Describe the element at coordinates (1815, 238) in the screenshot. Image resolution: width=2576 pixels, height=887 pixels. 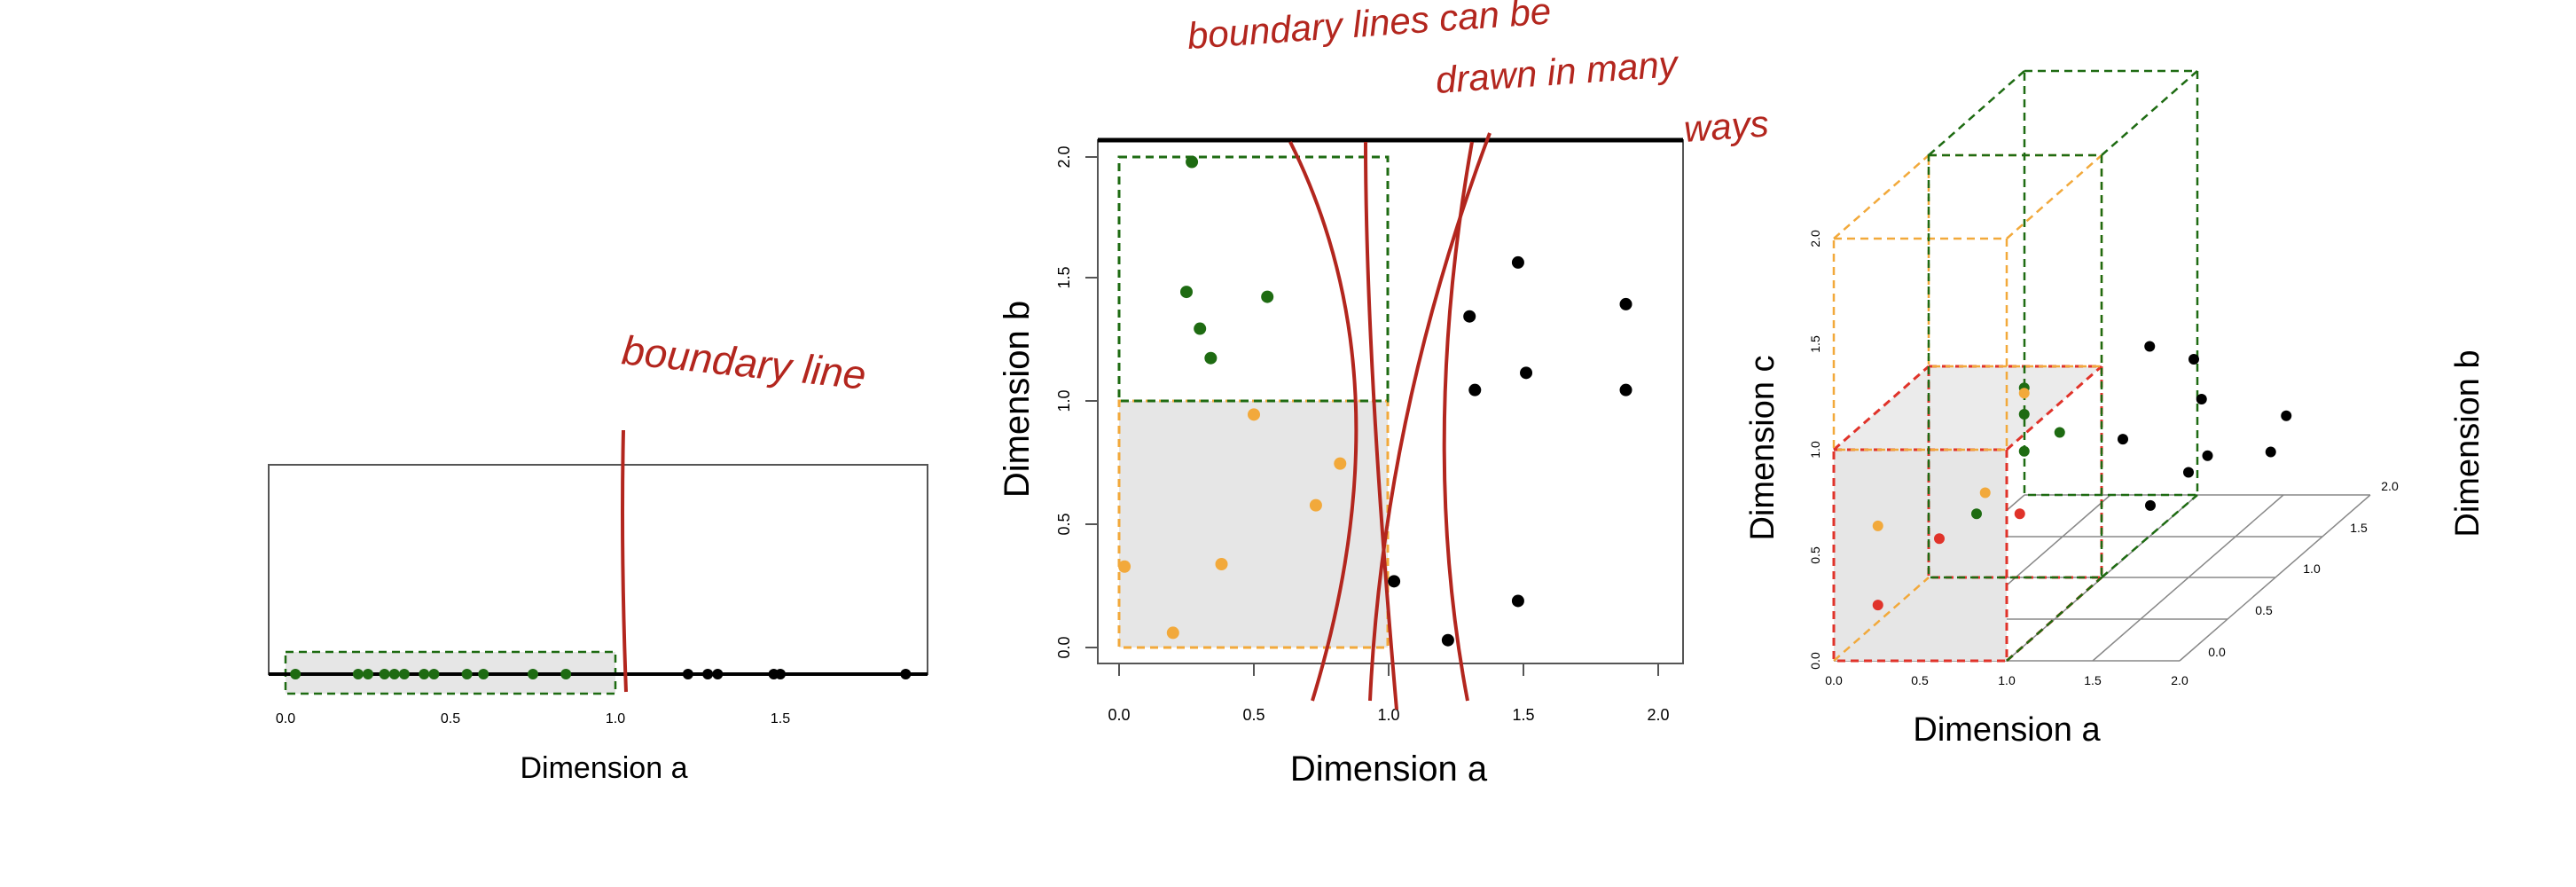
I see `panel-3d-ztick-4: 2.0` at that location.